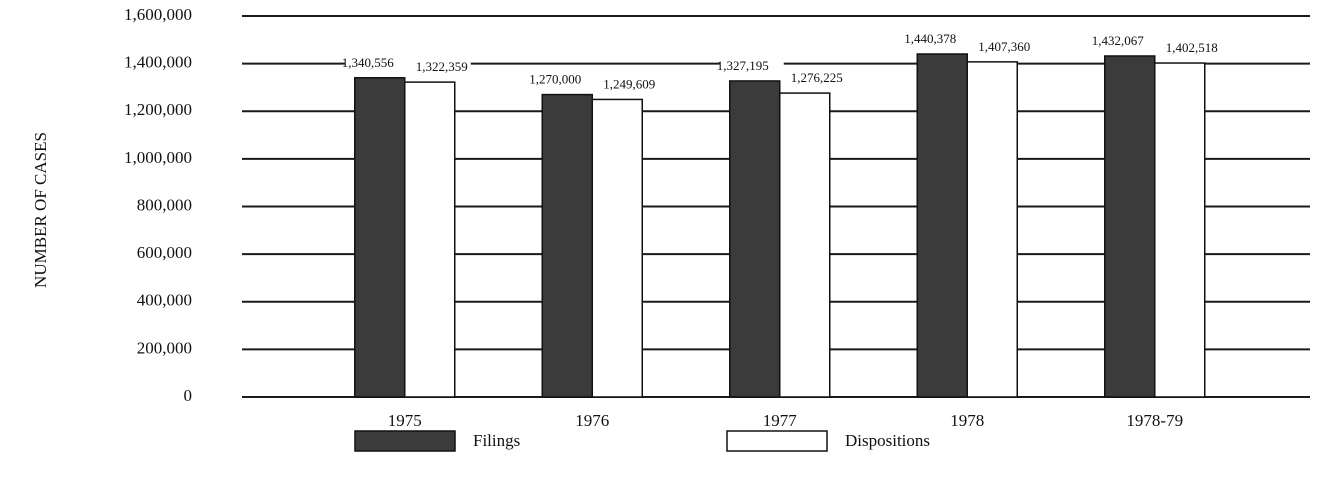 This screenshot has width=1318, height=484. What do you see at coordinates (780, 420) in the screenshot?
I see `x-tick-label: 1977` at bounding box center [780, 420].